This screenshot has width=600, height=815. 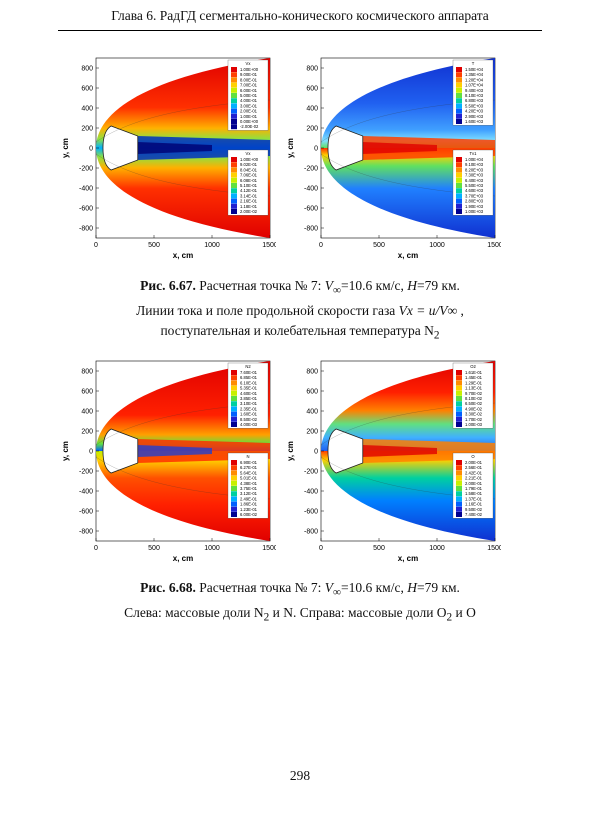 What do you see at coordinates (300, 30) in the screenshot?
I see `header-rule` at bounding box center [300, 30].